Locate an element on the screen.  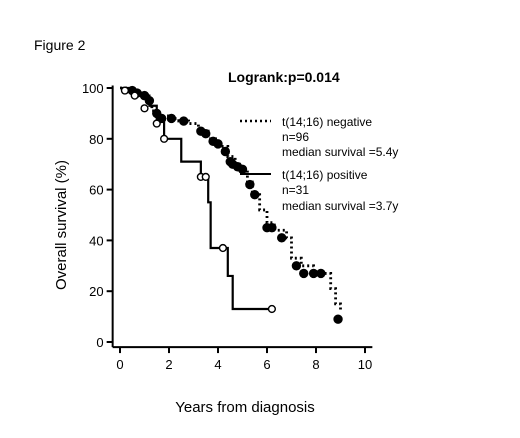
chart-title: Logrank:p=0.014 is located at coordinates (284, 77).